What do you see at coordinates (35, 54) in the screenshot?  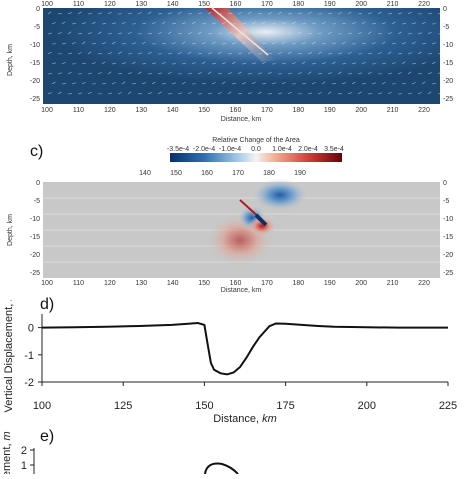 I see `top-y-ticks-left: 0-5-10-15-20-25` at bounding box center [35, 54].